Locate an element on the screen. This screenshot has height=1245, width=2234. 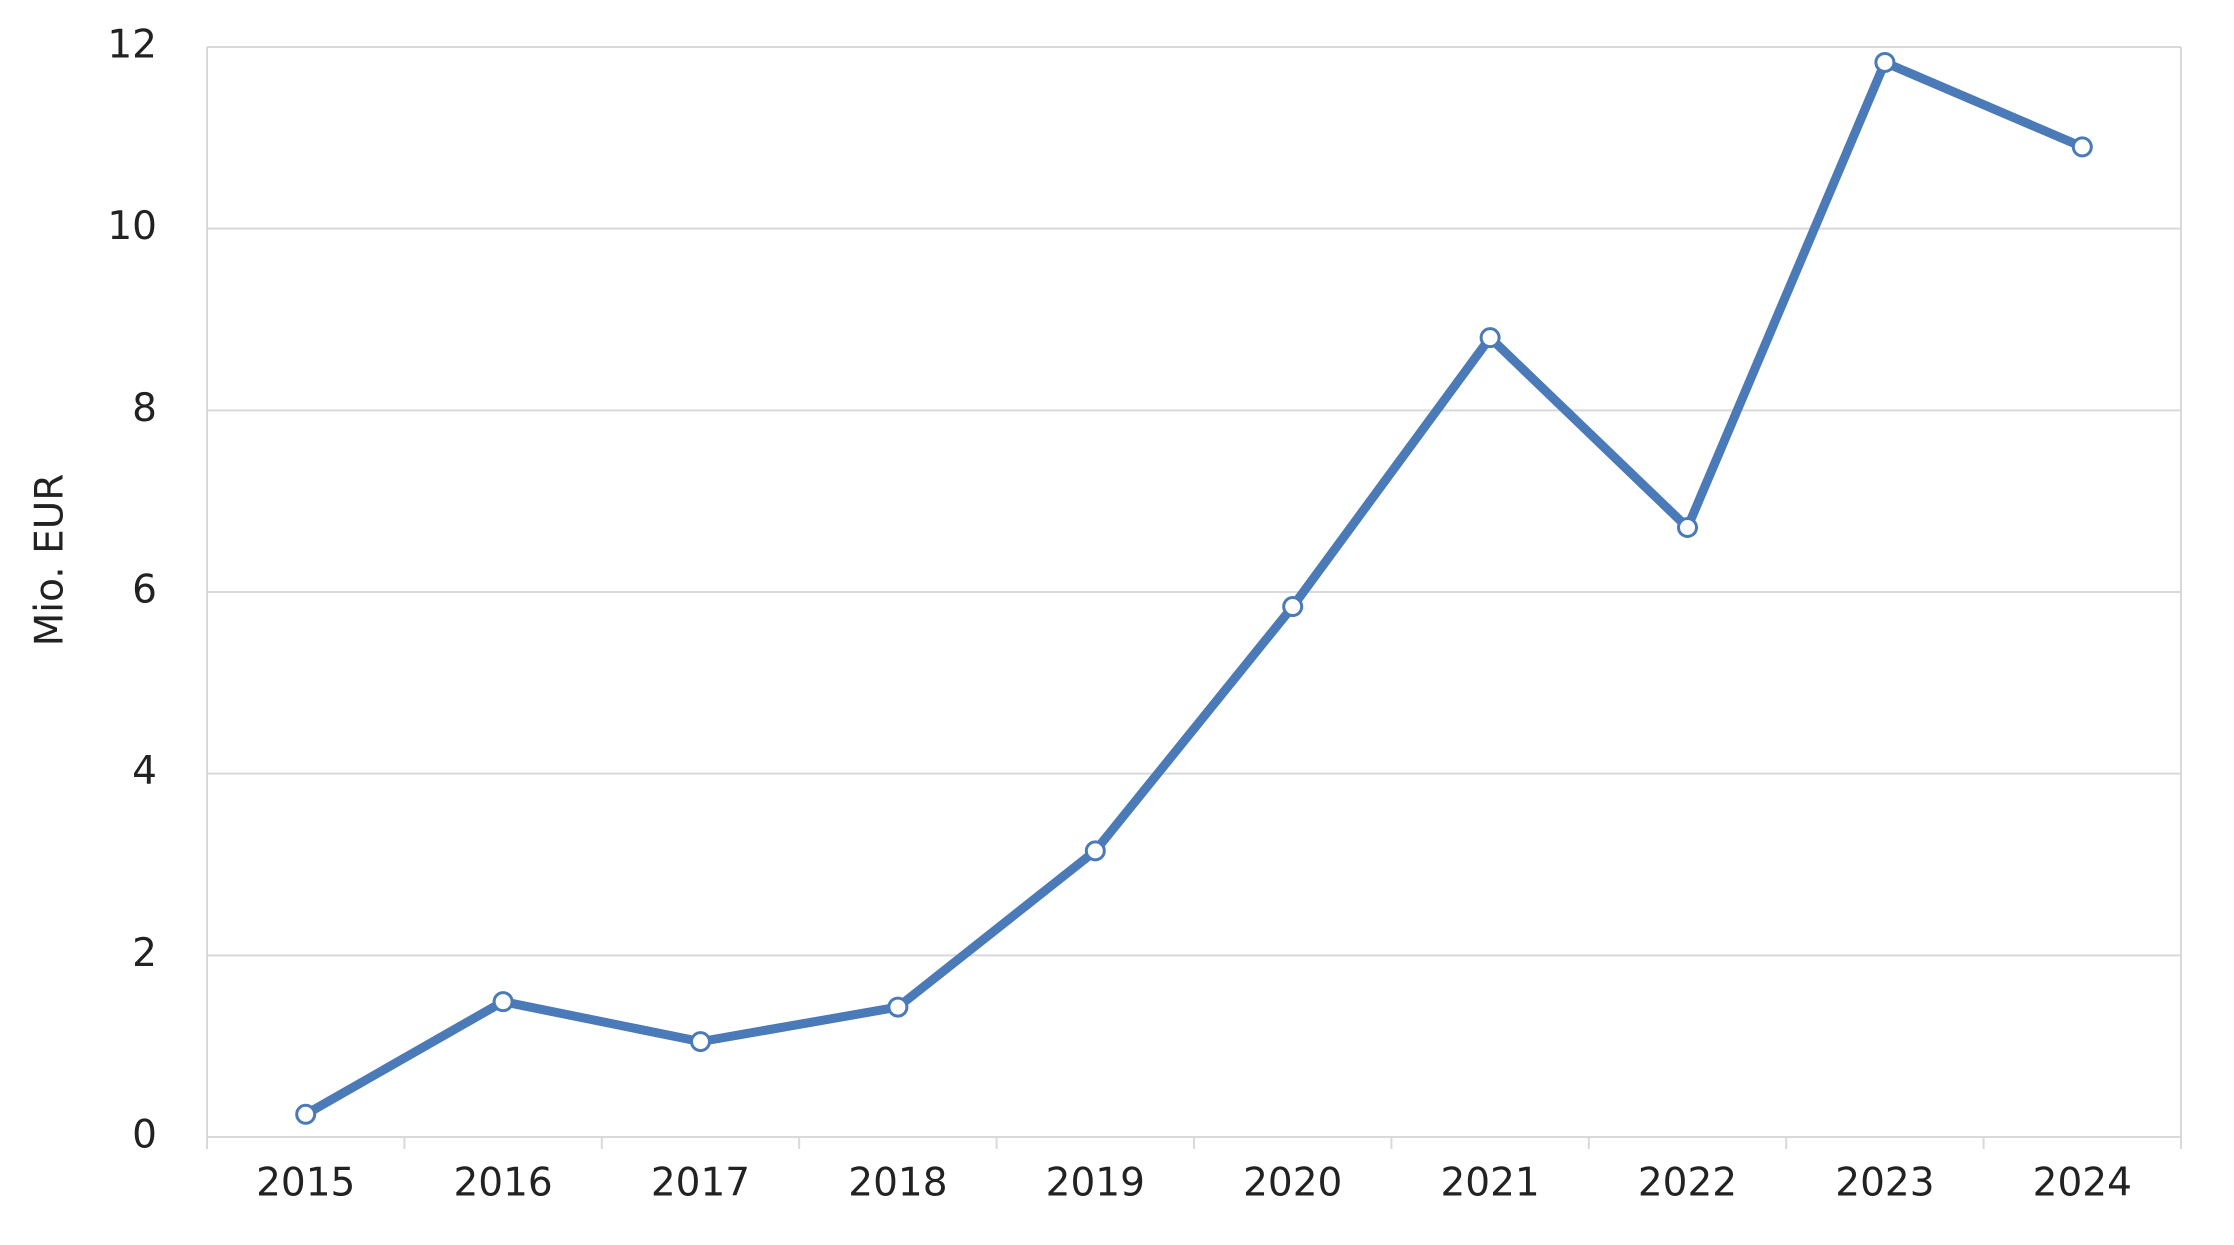
y-axis-label: Mio. EUR is located at coordinates (50, 560).